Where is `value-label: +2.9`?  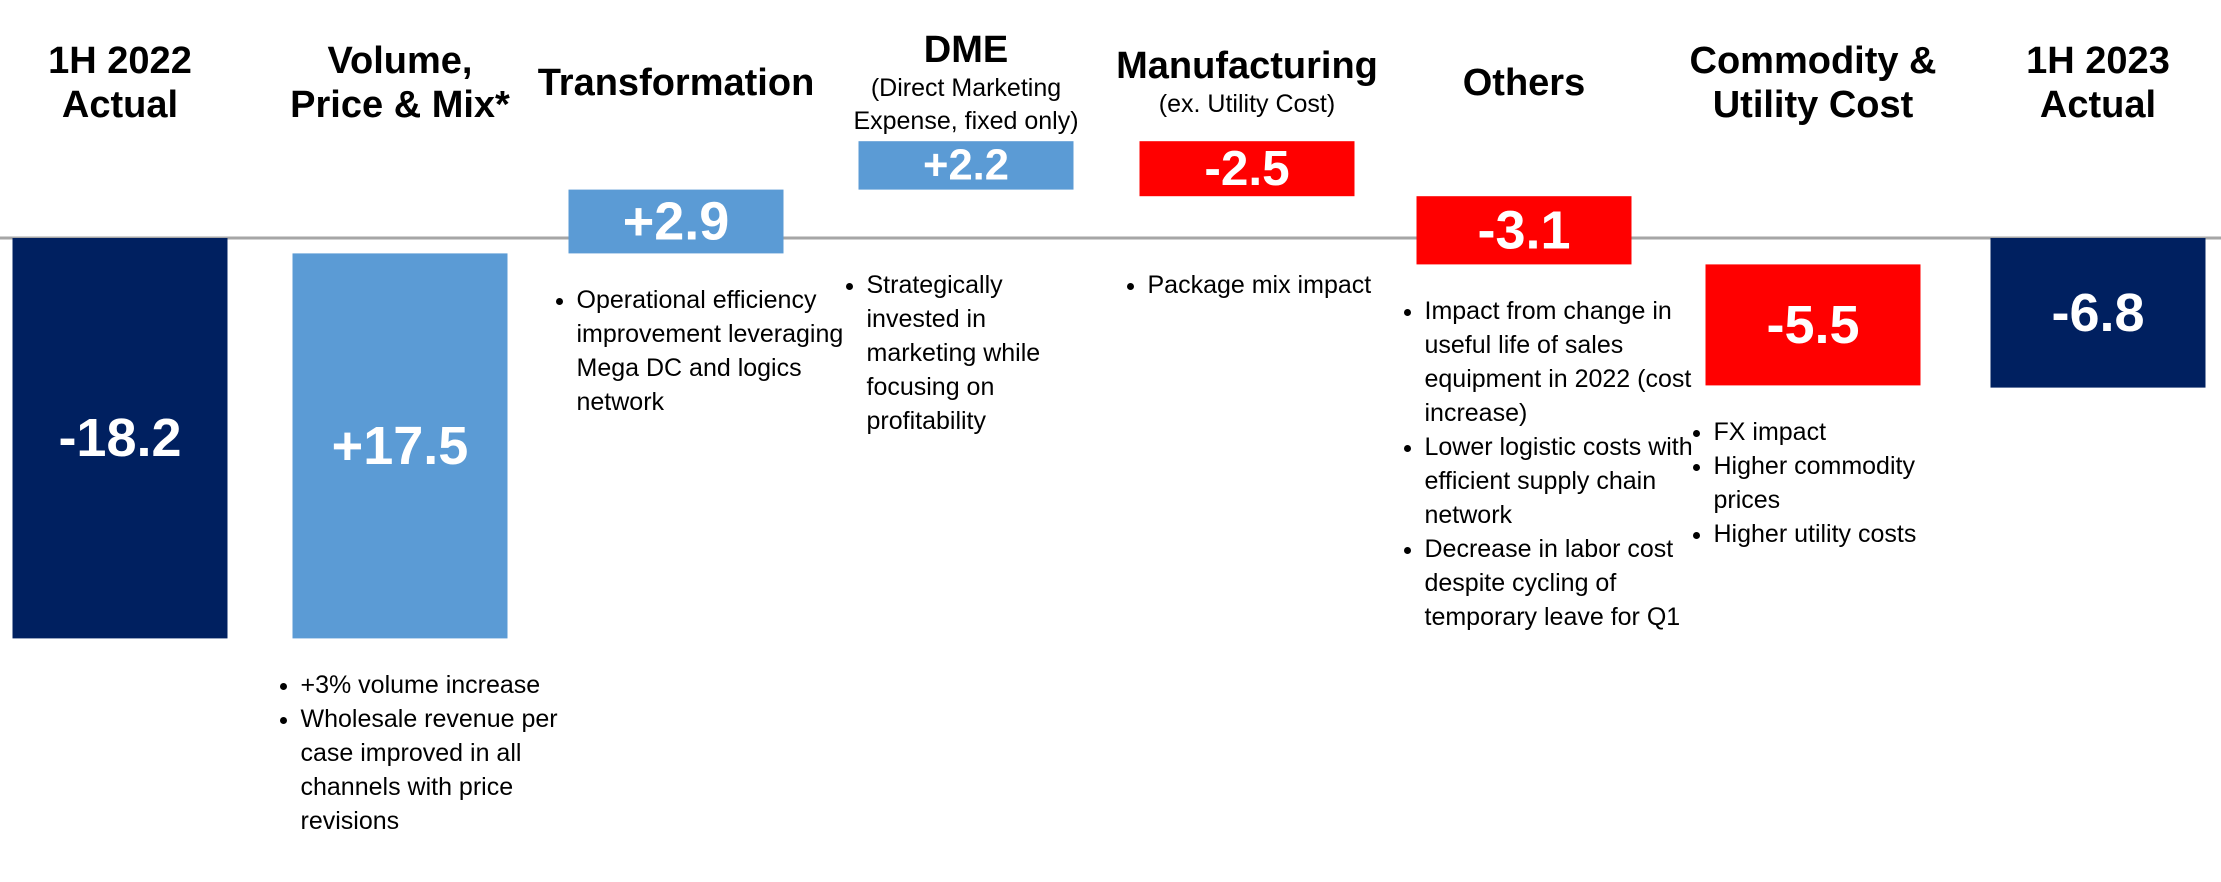 value-label: +2.9 is located at coordinates (676, 222).